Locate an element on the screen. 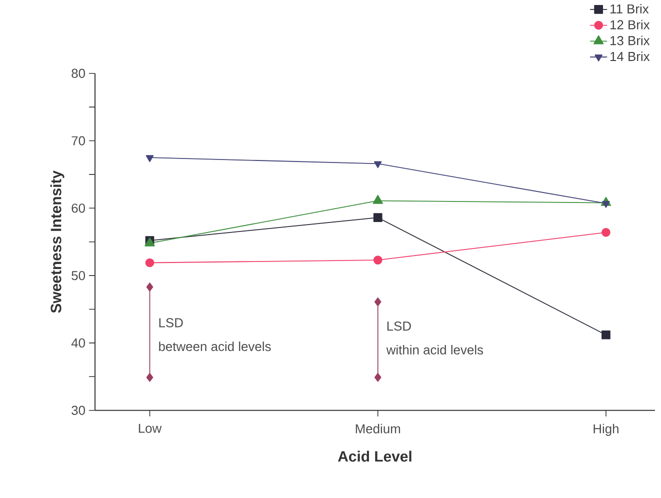 This screenshot has width=661, height=498. legend-label: 12 Brix is located at coordinates (630, 25).